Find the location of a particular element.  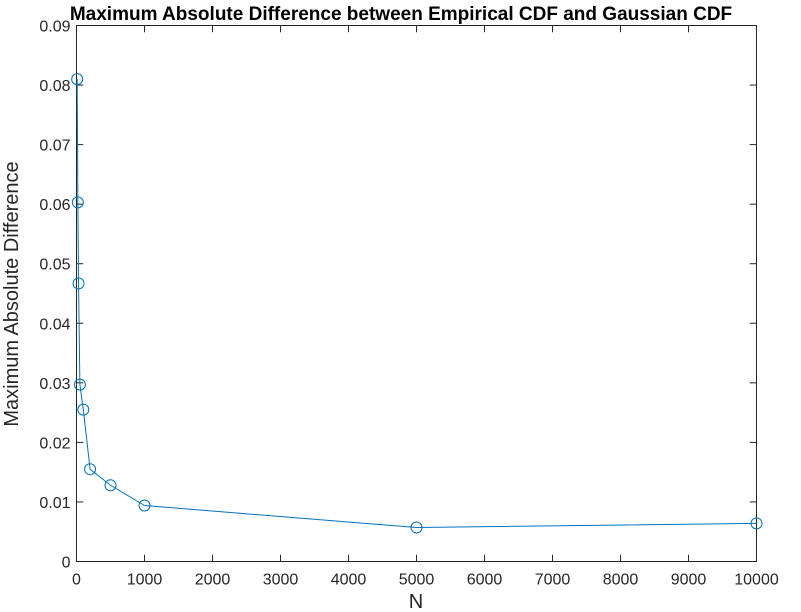

x-tick-label: 1000 is located at coordinates (145, 580).